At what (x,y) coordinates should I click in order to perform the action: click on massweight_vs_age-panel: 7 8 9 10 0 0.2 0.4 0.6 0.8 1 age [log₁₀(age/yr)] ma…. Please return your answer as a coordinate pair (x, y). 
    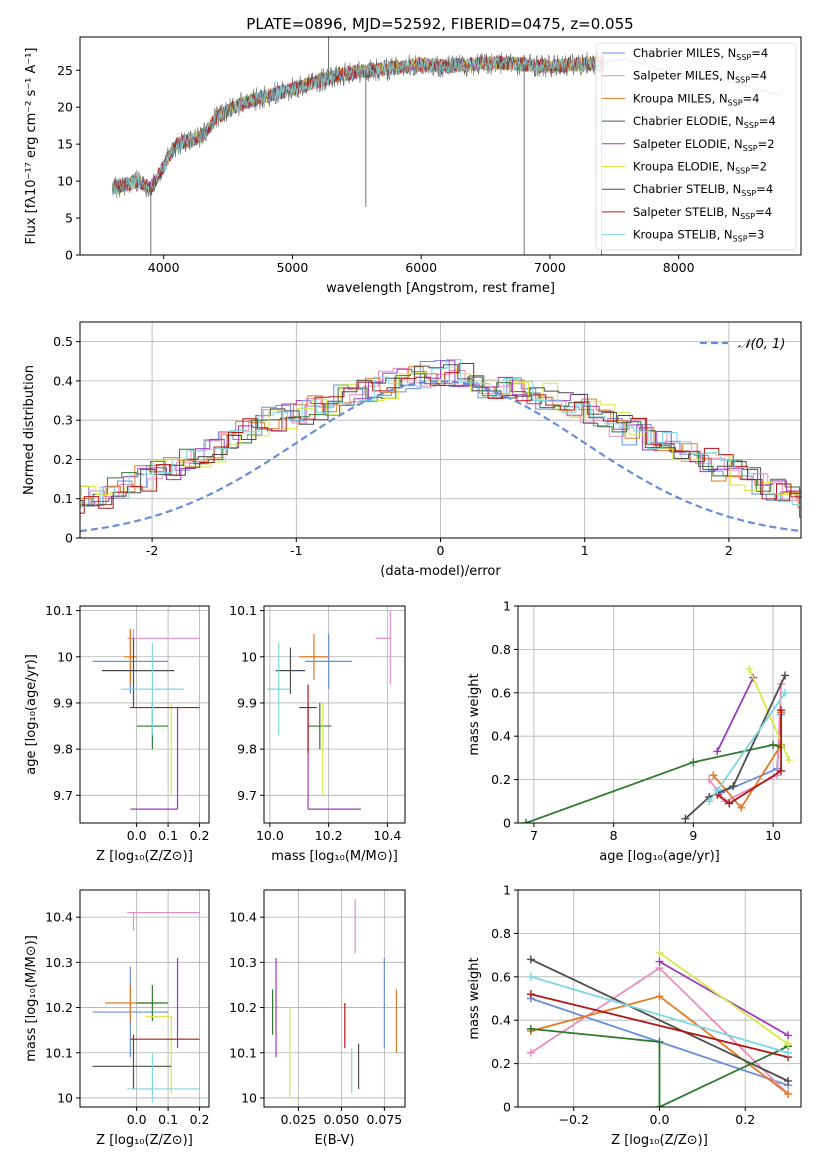
    Looking at the image, I should click on (634, 731).